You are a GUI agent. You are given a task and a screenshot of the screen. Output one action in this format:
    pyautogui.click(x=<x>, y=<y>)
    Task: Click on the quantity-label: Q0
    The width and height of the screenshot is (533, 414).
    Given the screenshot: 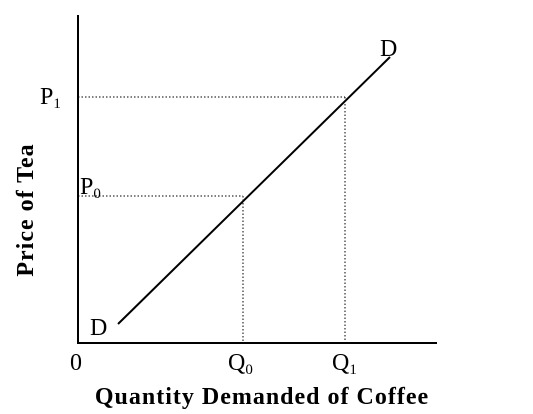 What is the action you would take?
    pyautogui.click(x=240, y=364)
    